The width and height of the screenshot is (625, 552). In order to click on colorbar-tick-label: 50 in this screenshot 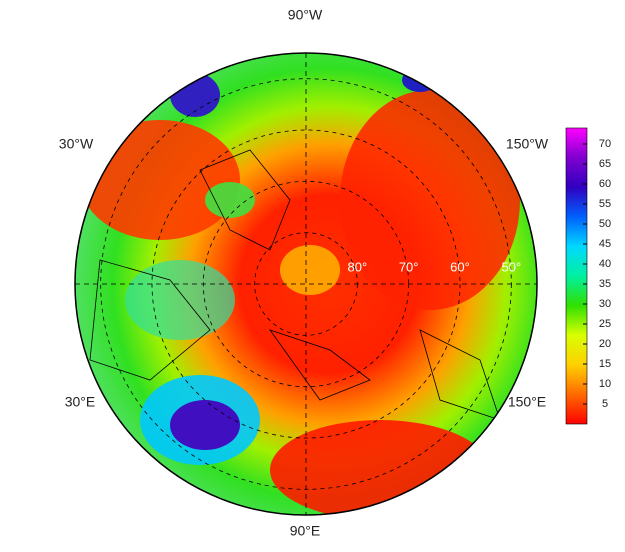, I will do `click(605, 224)`.